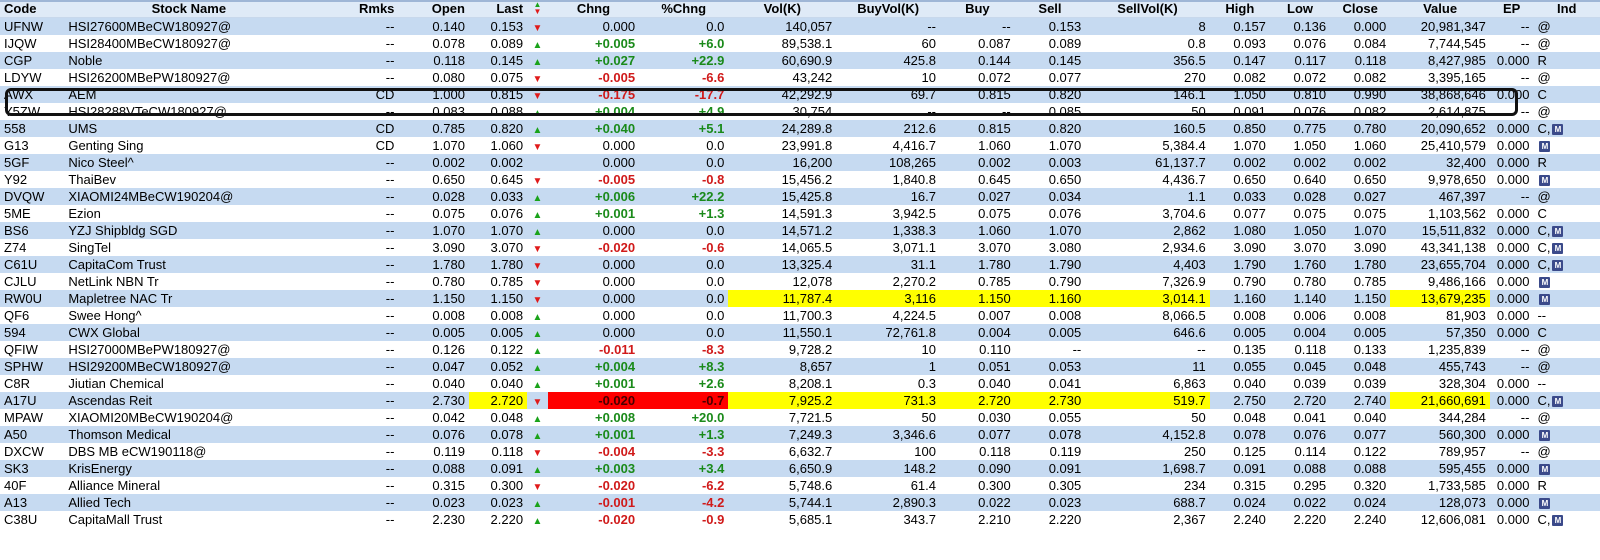  What do you see at coordinates (32, 9) in the screenshot?
I see `col-code: Code` at bounding box center [32, 9].